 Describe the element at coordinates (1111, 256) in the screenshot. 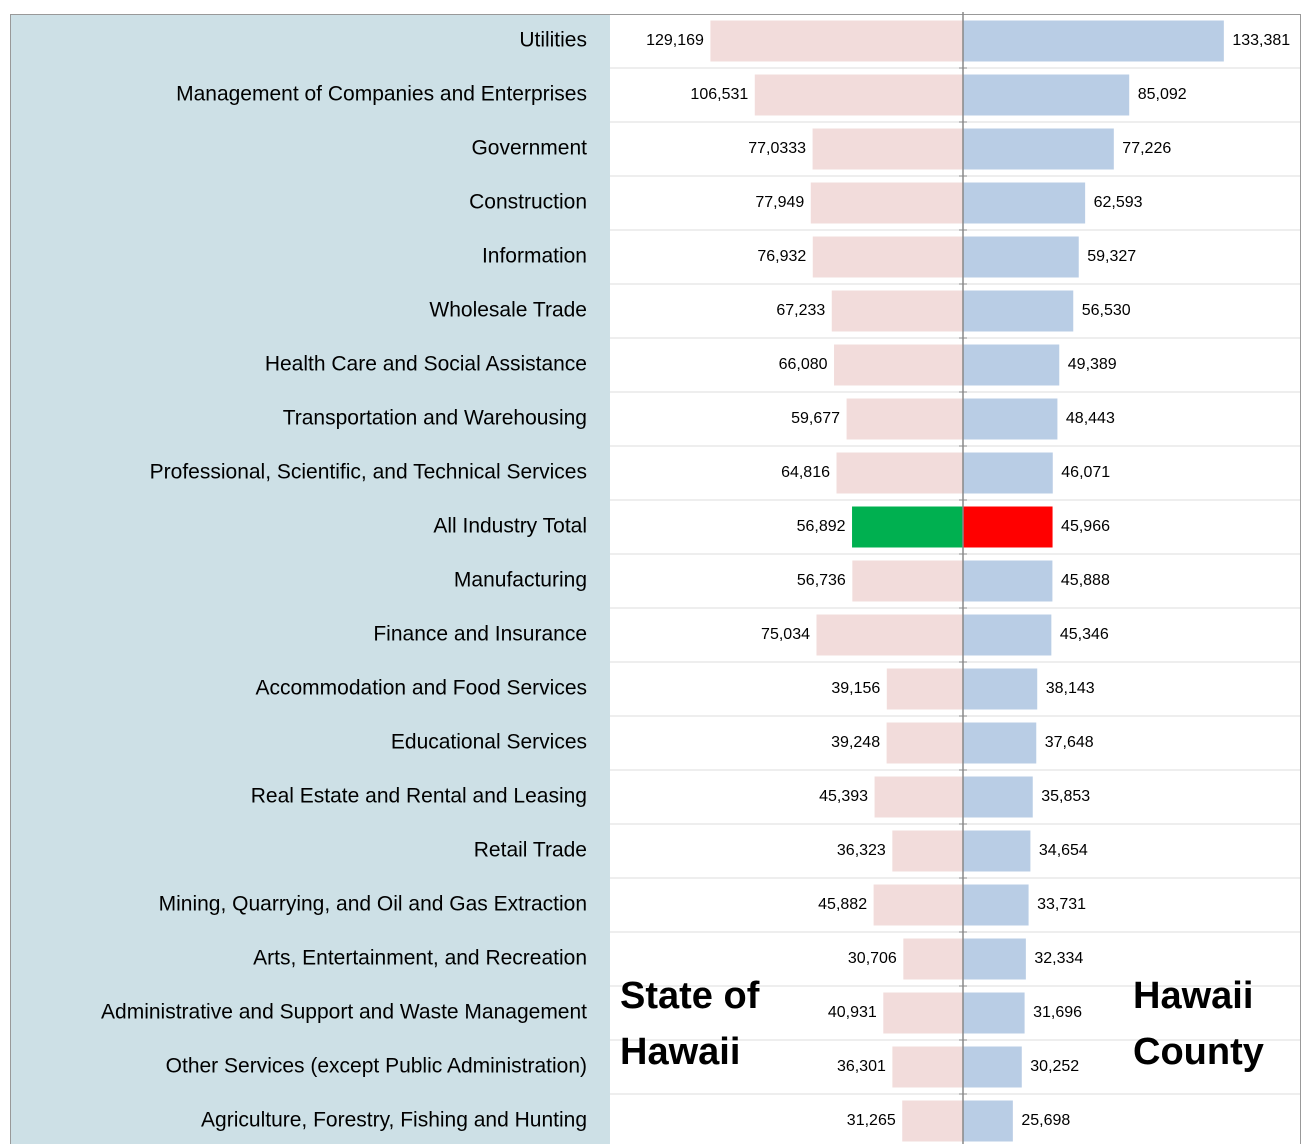

I see `value-label: 59,327` at that location.